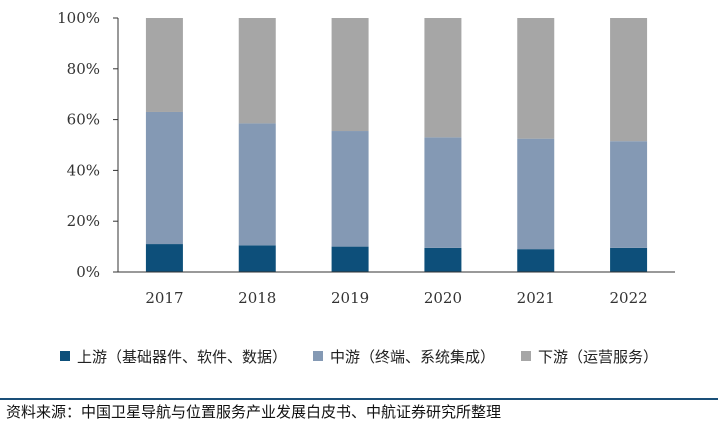  What do you see at coordinates (359, 399) in the screenshot?
I see `source-divider` at bounding box center [359, 399].